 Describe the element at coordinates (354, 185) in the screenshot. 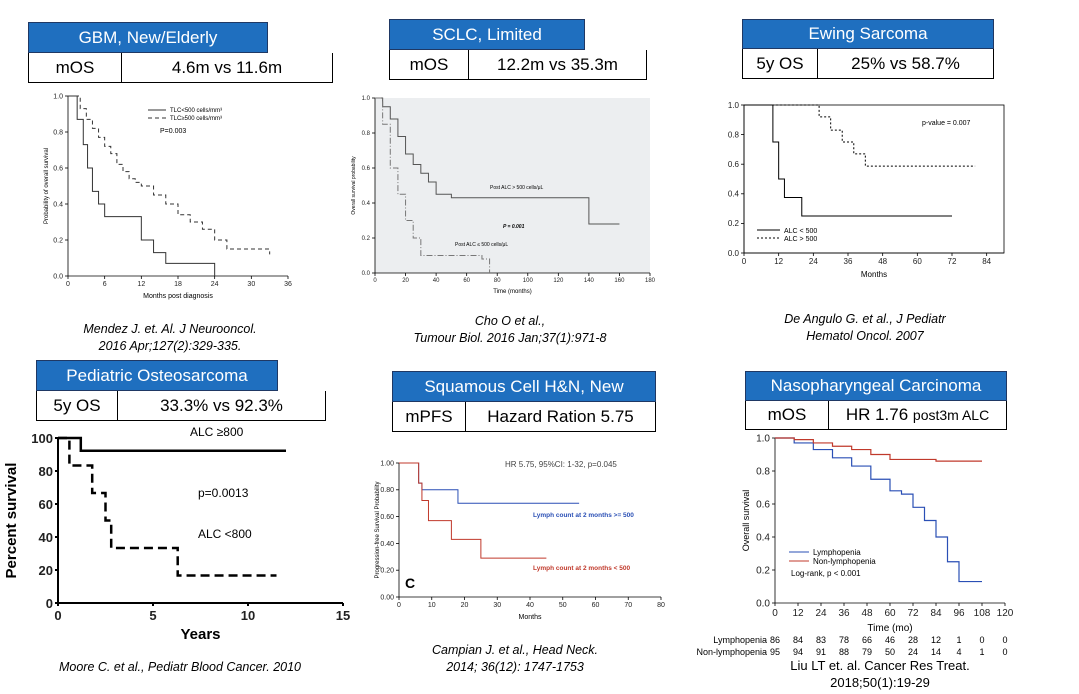

I see `y-axis-label: Overall survival probability` at that location.